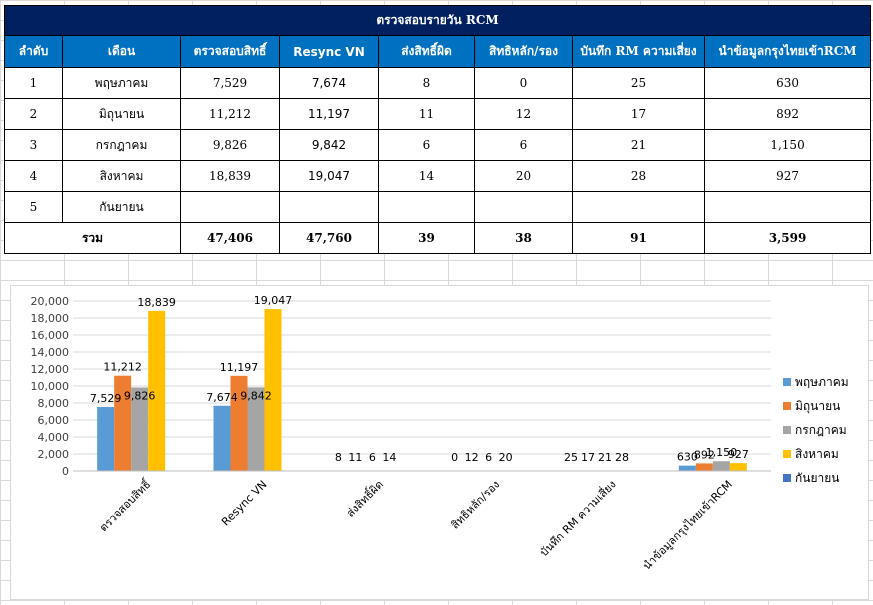 This screenshot has height=605, width=873. Describe the element at coordinates (426, 114) in the screenshot. I see `table-cell: 11` at that location.